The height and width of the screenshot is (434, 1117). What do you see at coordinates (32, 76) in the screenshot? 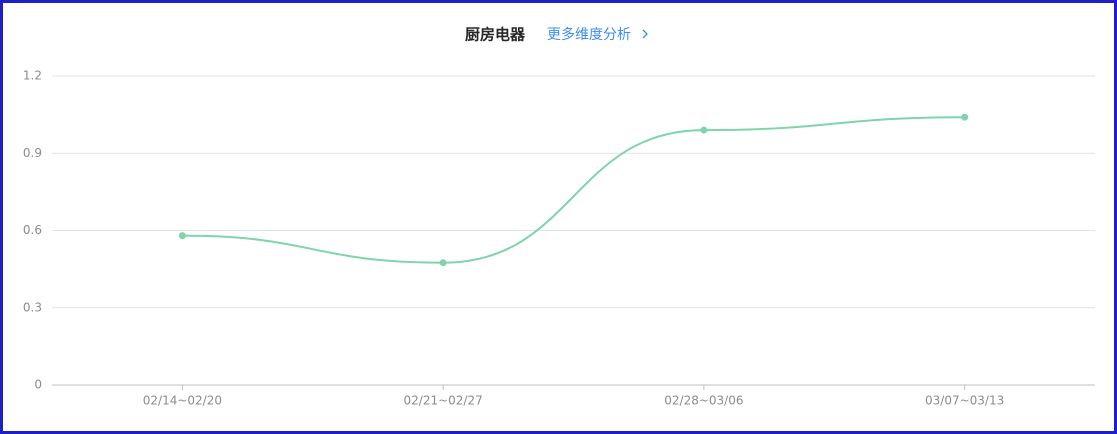
I see `y-tick-label: 1.2` at bounding box center [32, 76].